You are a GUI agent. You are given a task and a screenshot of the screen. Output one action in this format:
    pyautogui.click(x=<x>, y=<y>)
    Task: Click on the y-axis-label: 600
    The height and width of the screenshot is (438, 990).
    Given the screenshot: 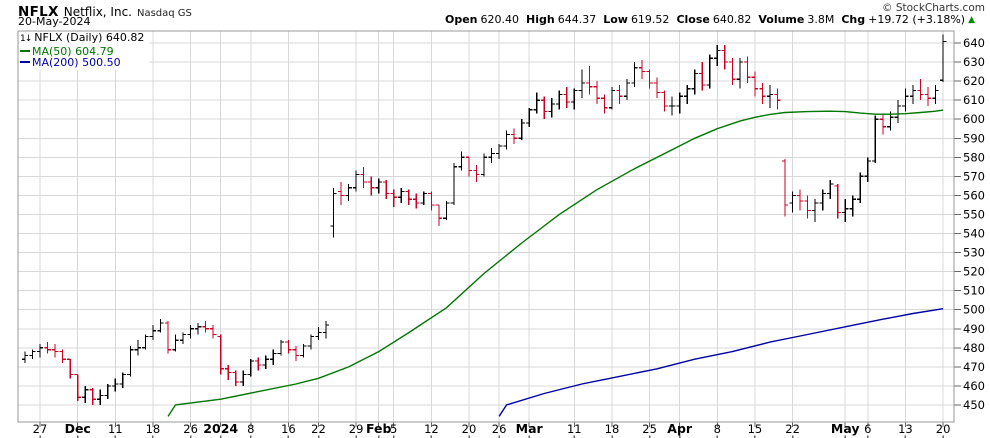 What is the action you would take?
    pyautogui.click(x=974, y=119)
    